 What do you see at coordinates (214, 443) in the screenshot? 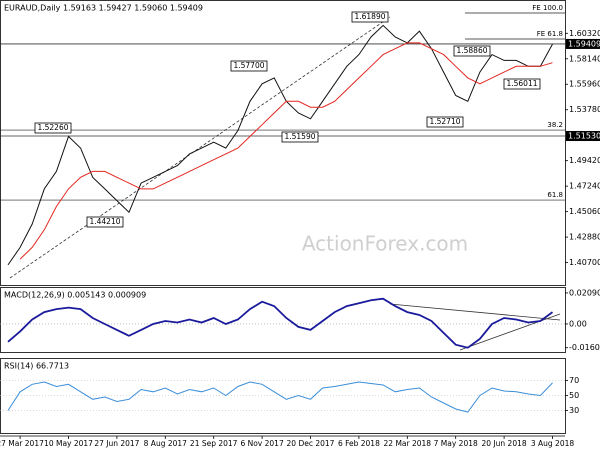
I see `x-tick-label: 21 Sep 2017` at bounding box center [214, 443].